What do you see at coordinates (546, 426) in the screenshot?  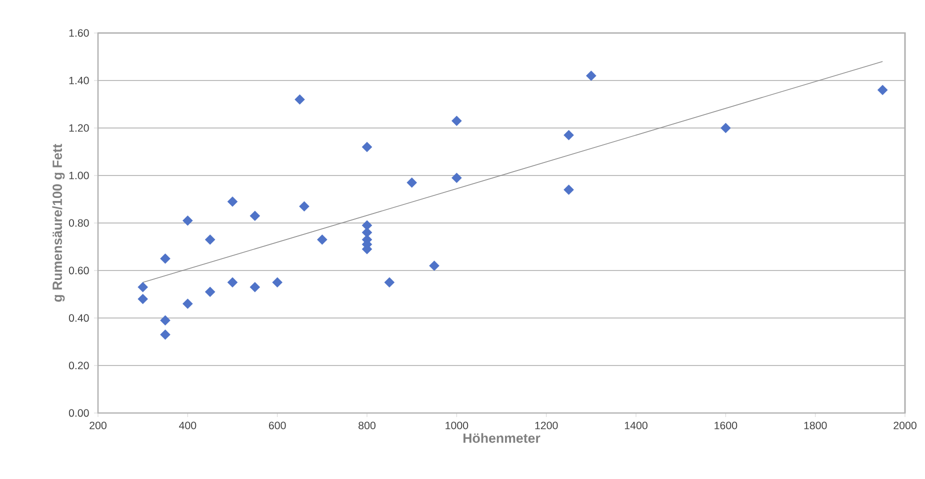 I see `x-tick-label: 1200` at bounding box center [546, 426].